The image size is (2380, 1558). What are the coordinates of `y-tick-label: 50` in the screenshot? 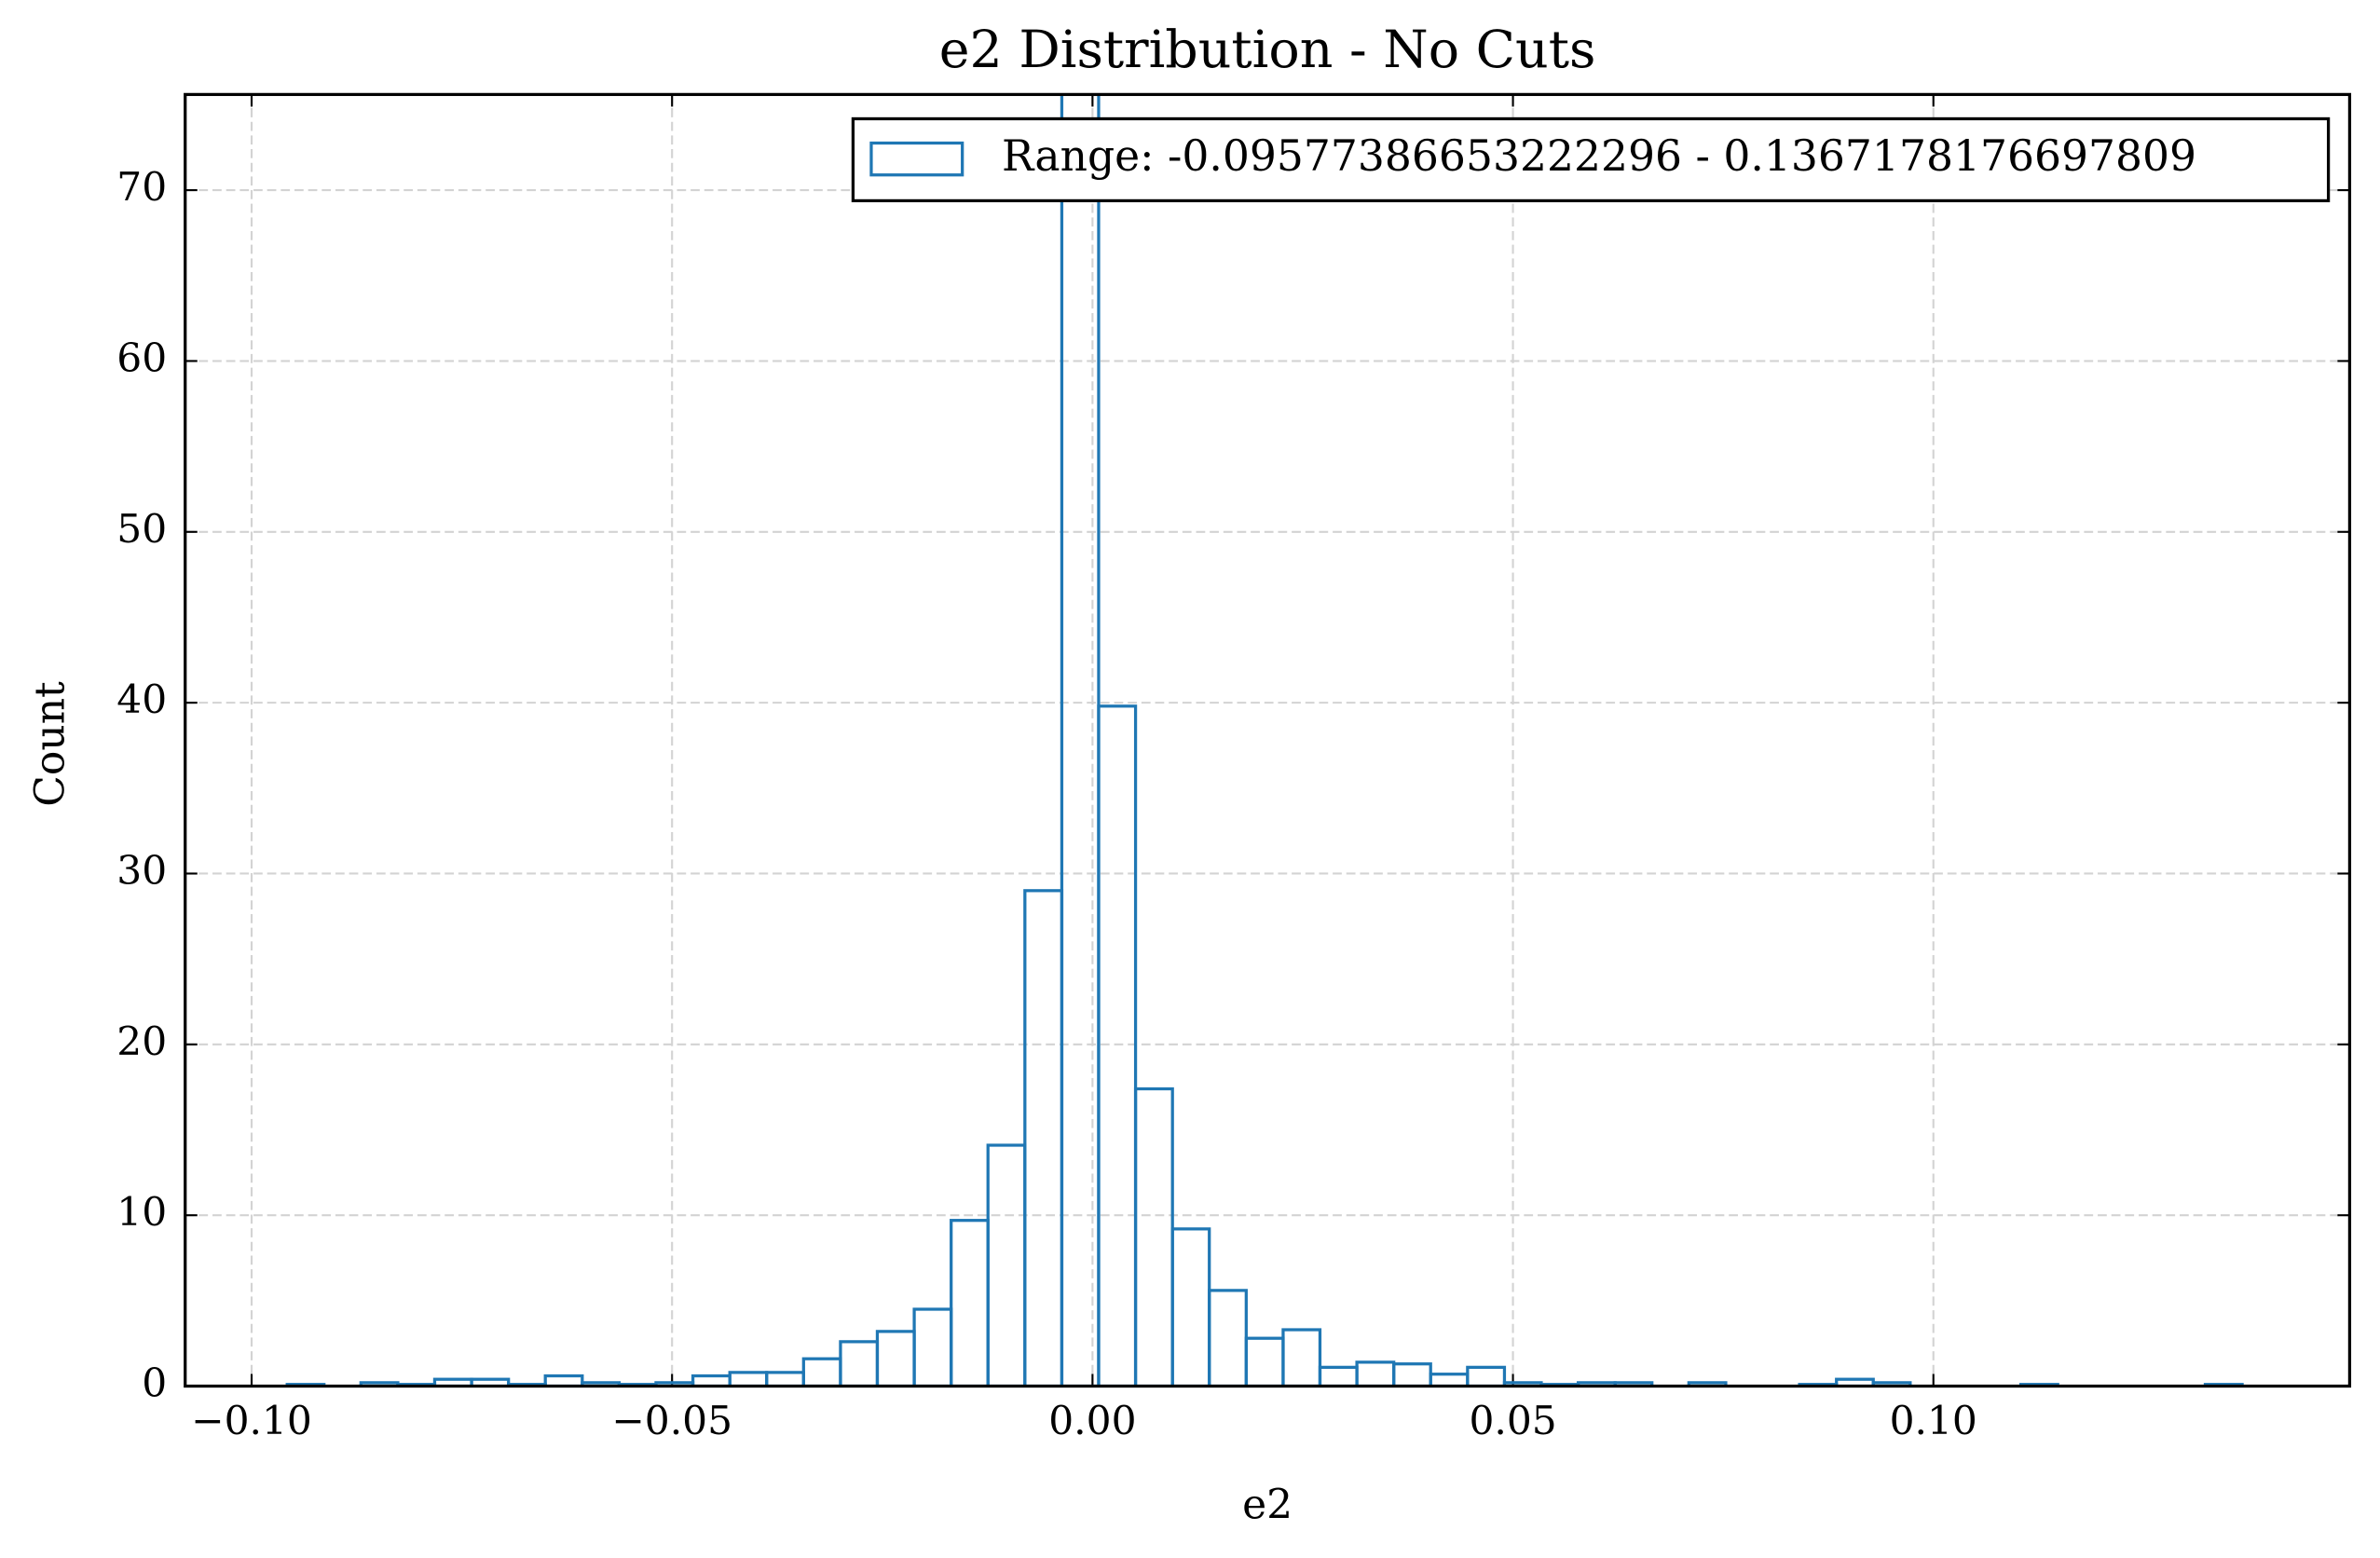 It's located at (141, 529).